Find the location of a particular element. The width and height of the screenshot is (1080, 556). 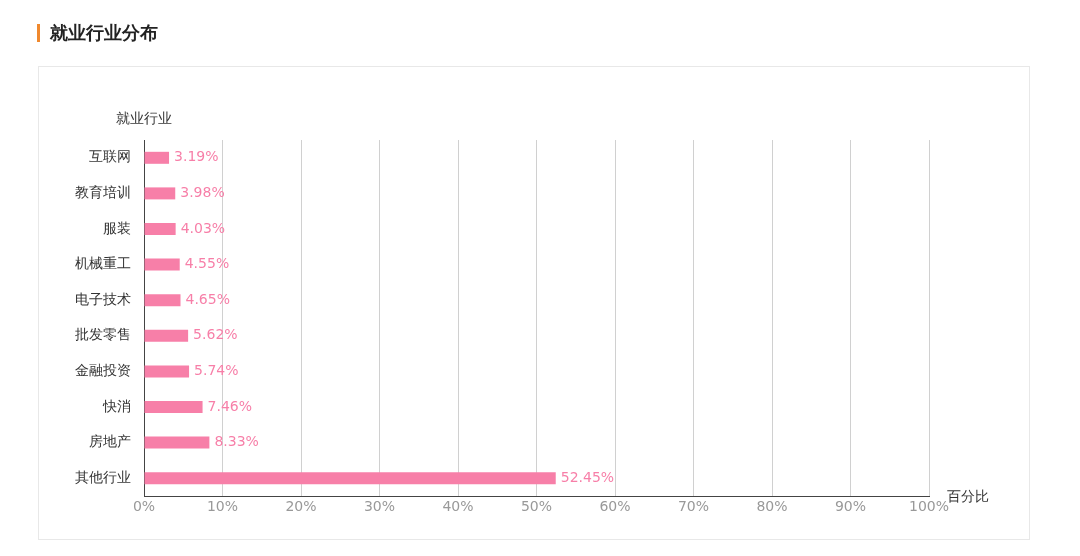

x-axis-title: 百分比 is located at coordinates (968, 495).